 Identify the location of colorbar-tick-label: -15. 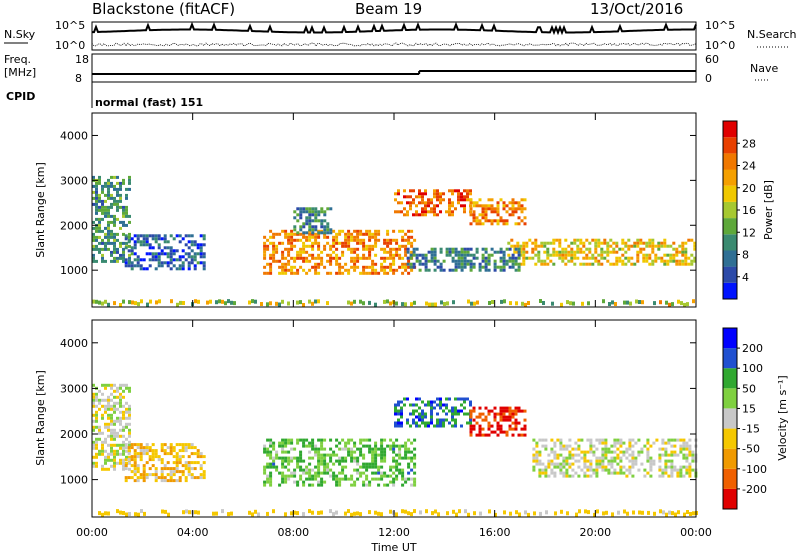
(751, 429).